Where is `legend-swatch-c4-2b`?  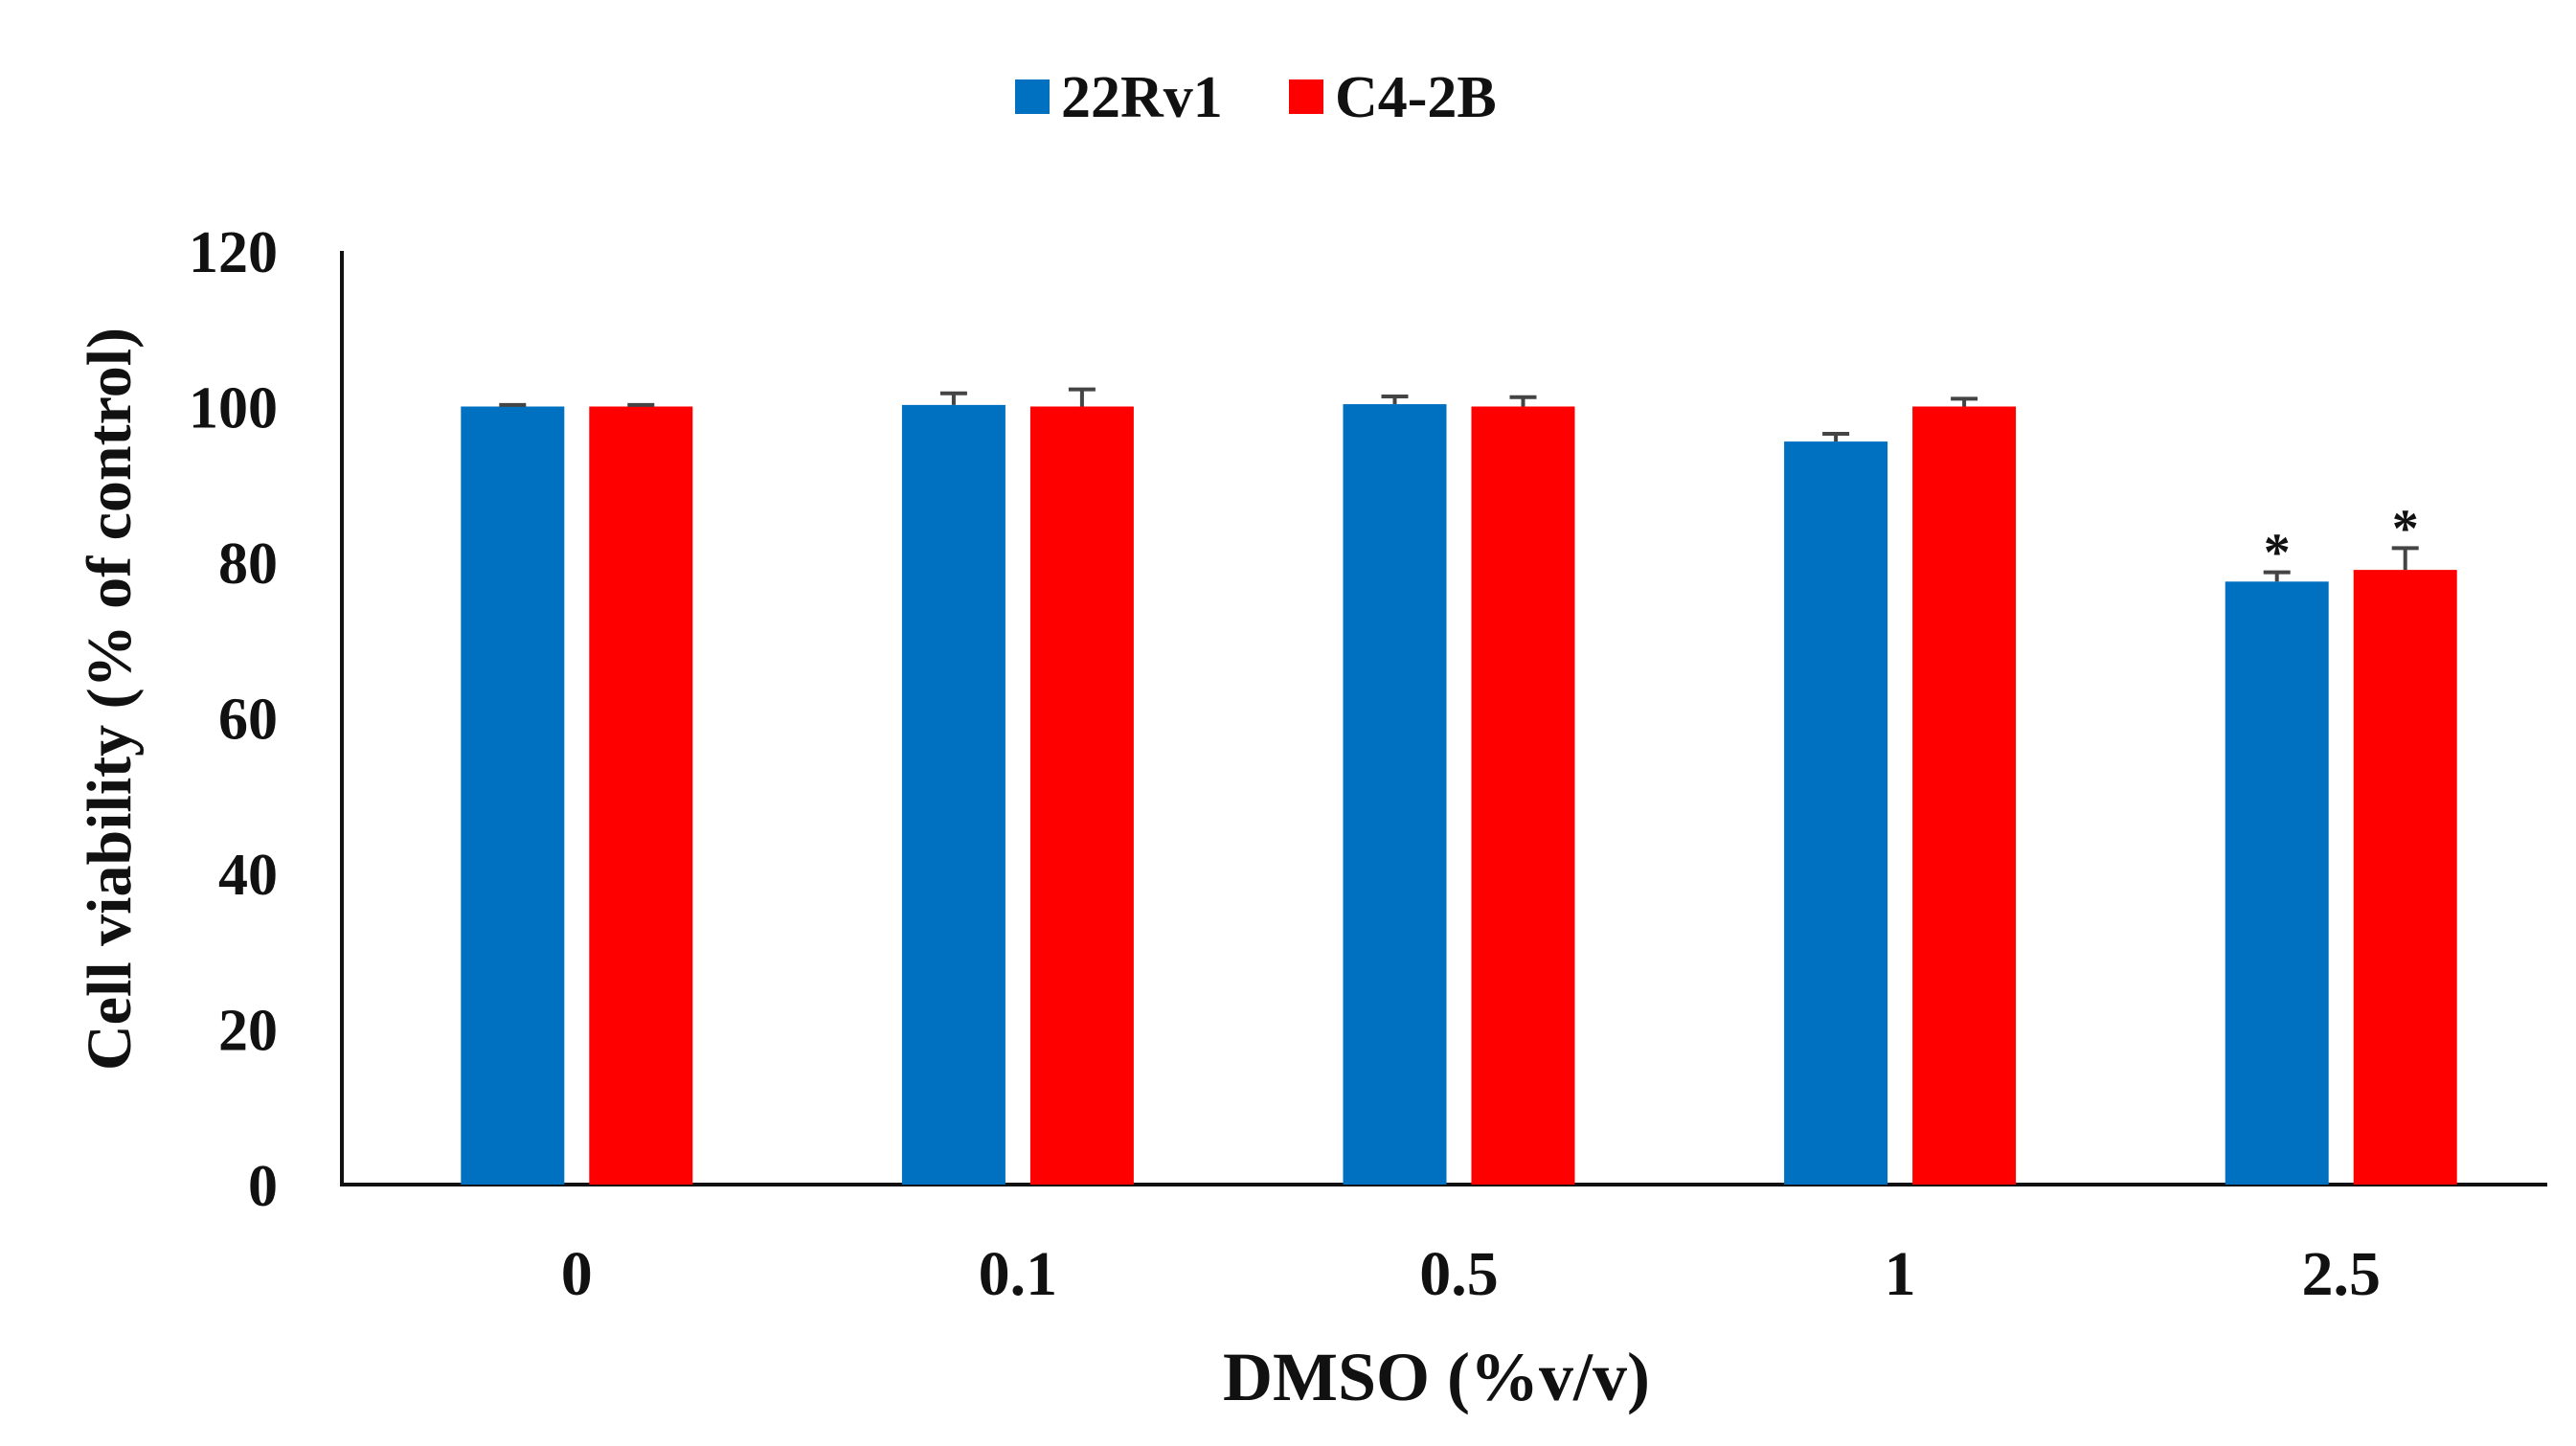
legend-swatch-c4-2b is located at coordinates (1306, 97).